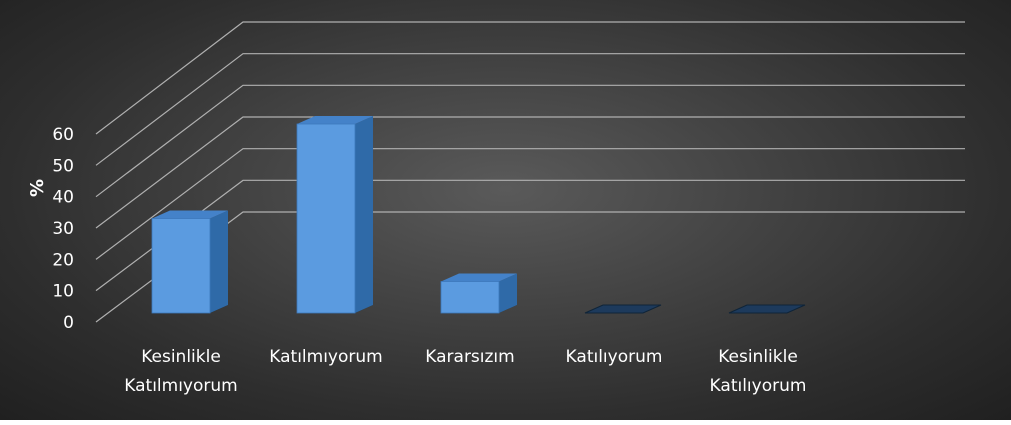  What do you see at coordinates (63, 135) in the screenshot?
I see `y-tick-label: 60` at bounding box center [63, 135].